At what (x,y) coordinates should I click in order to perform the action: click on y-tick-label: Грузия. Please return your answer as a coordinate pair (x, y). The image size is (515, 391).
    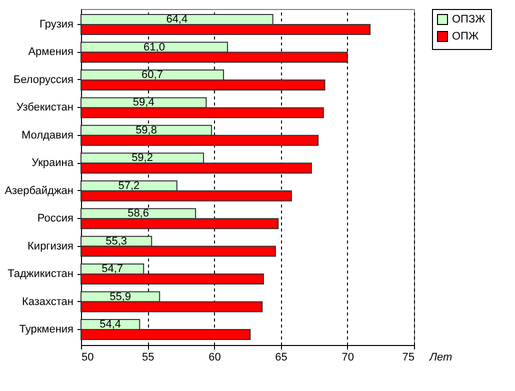
    Looking at the image, I should click on (57, 24).